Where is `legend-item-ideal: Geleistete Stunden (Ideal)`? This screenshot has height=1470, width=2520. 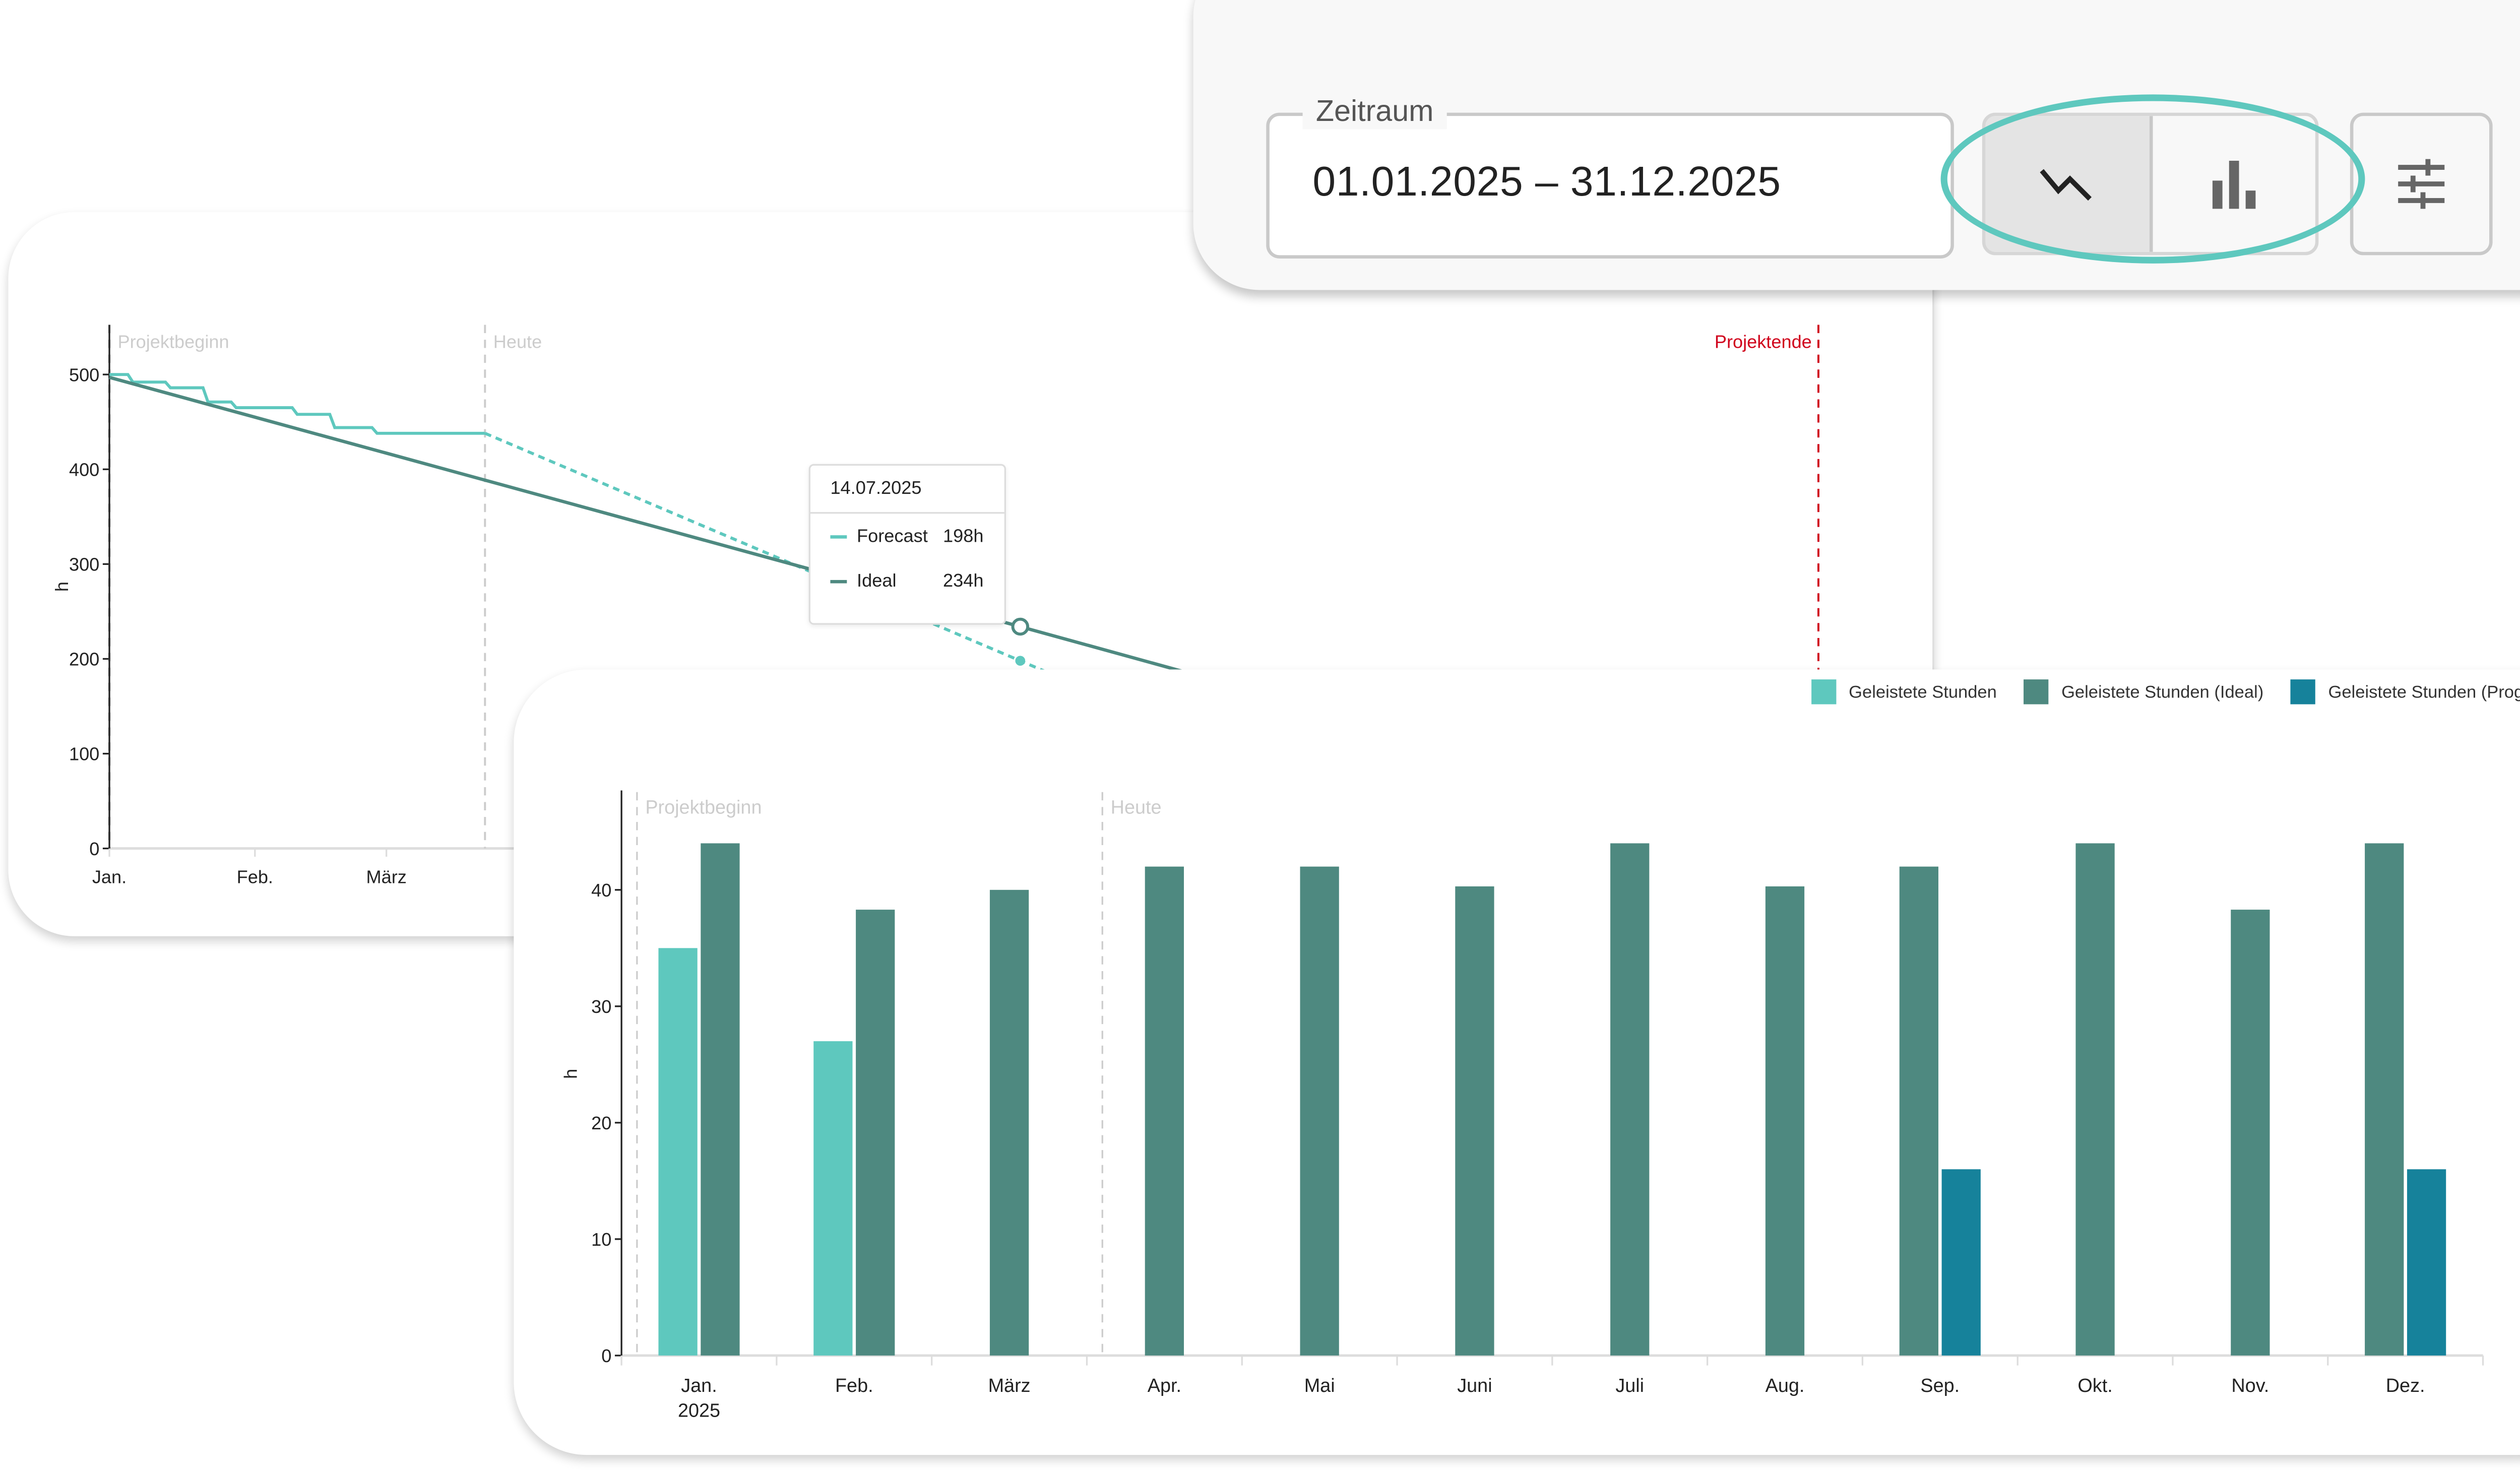
legend-item-ideal: Geleistete Stunden (Ideal) is located at coordinates (2143, 692).